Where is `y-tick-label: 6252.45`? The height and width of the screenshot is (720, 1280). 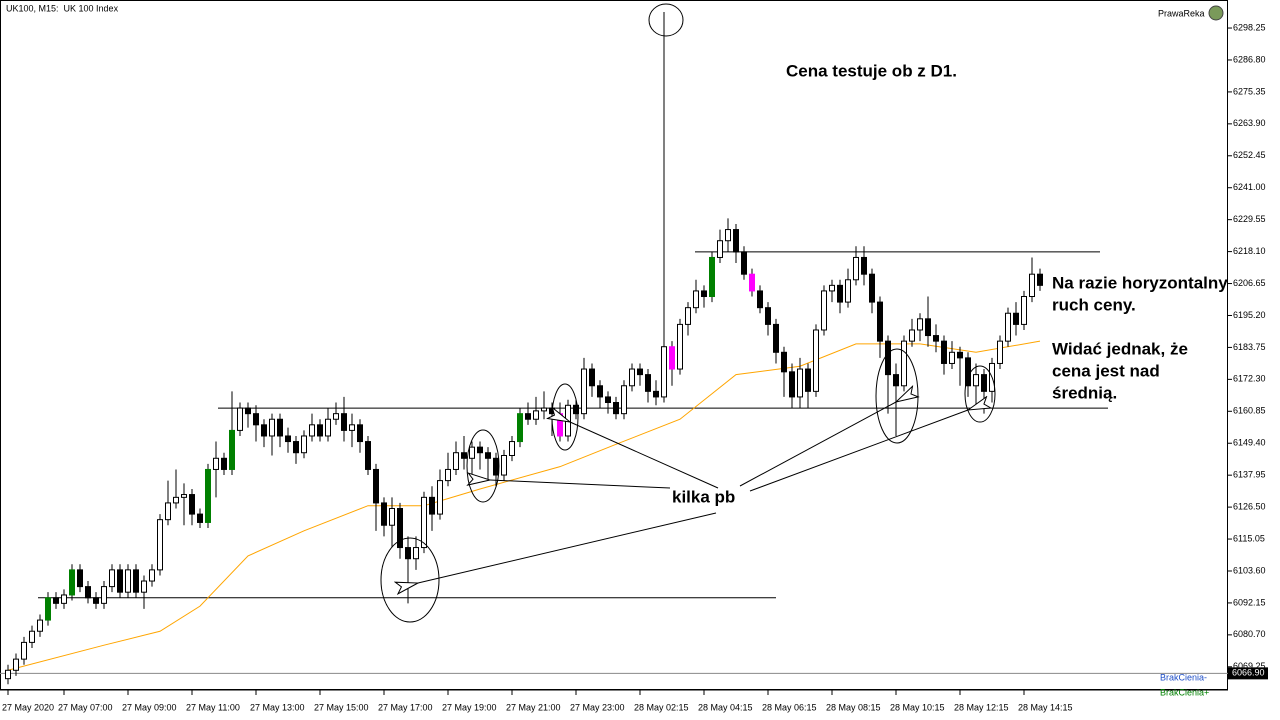
y-tick-label: 6252.45 is located at coordinates (1249, 155).